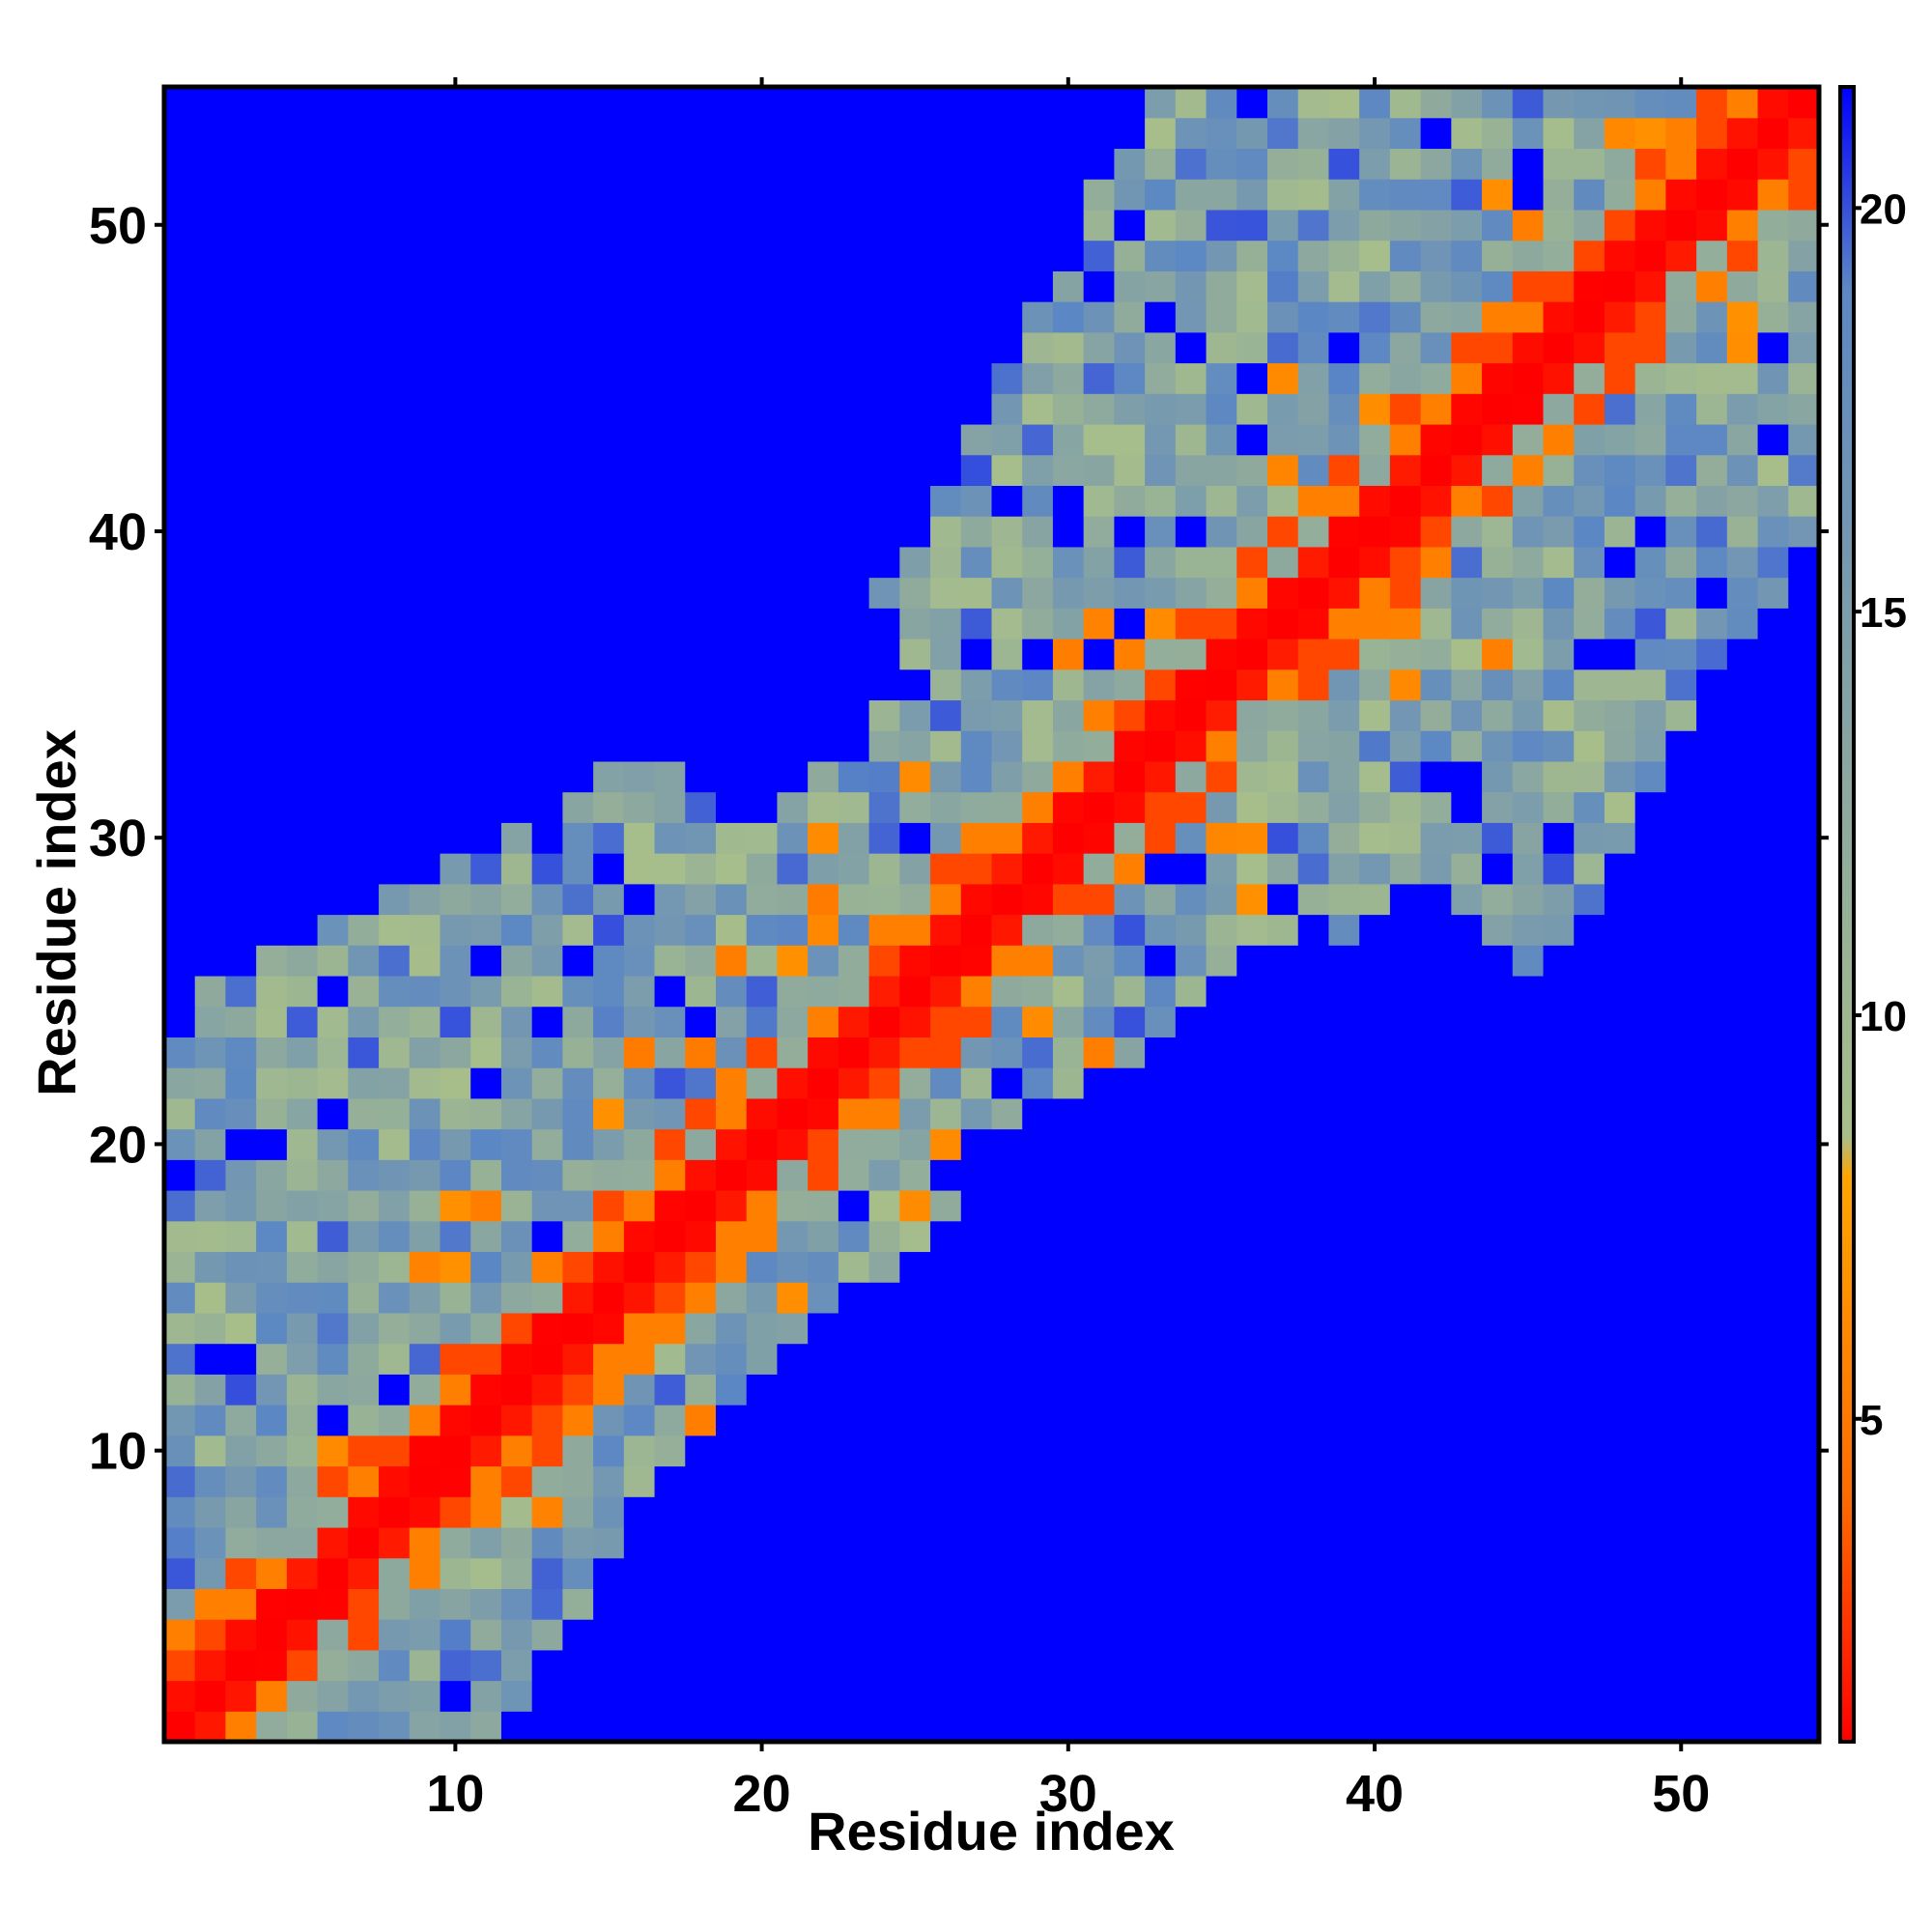 The width and height of the screenshot is (1932, 1932). What do you see at coordinates (118, 838) in the screenshot?
I see `y-tick-label: 30` at bounding box center [118, 838].